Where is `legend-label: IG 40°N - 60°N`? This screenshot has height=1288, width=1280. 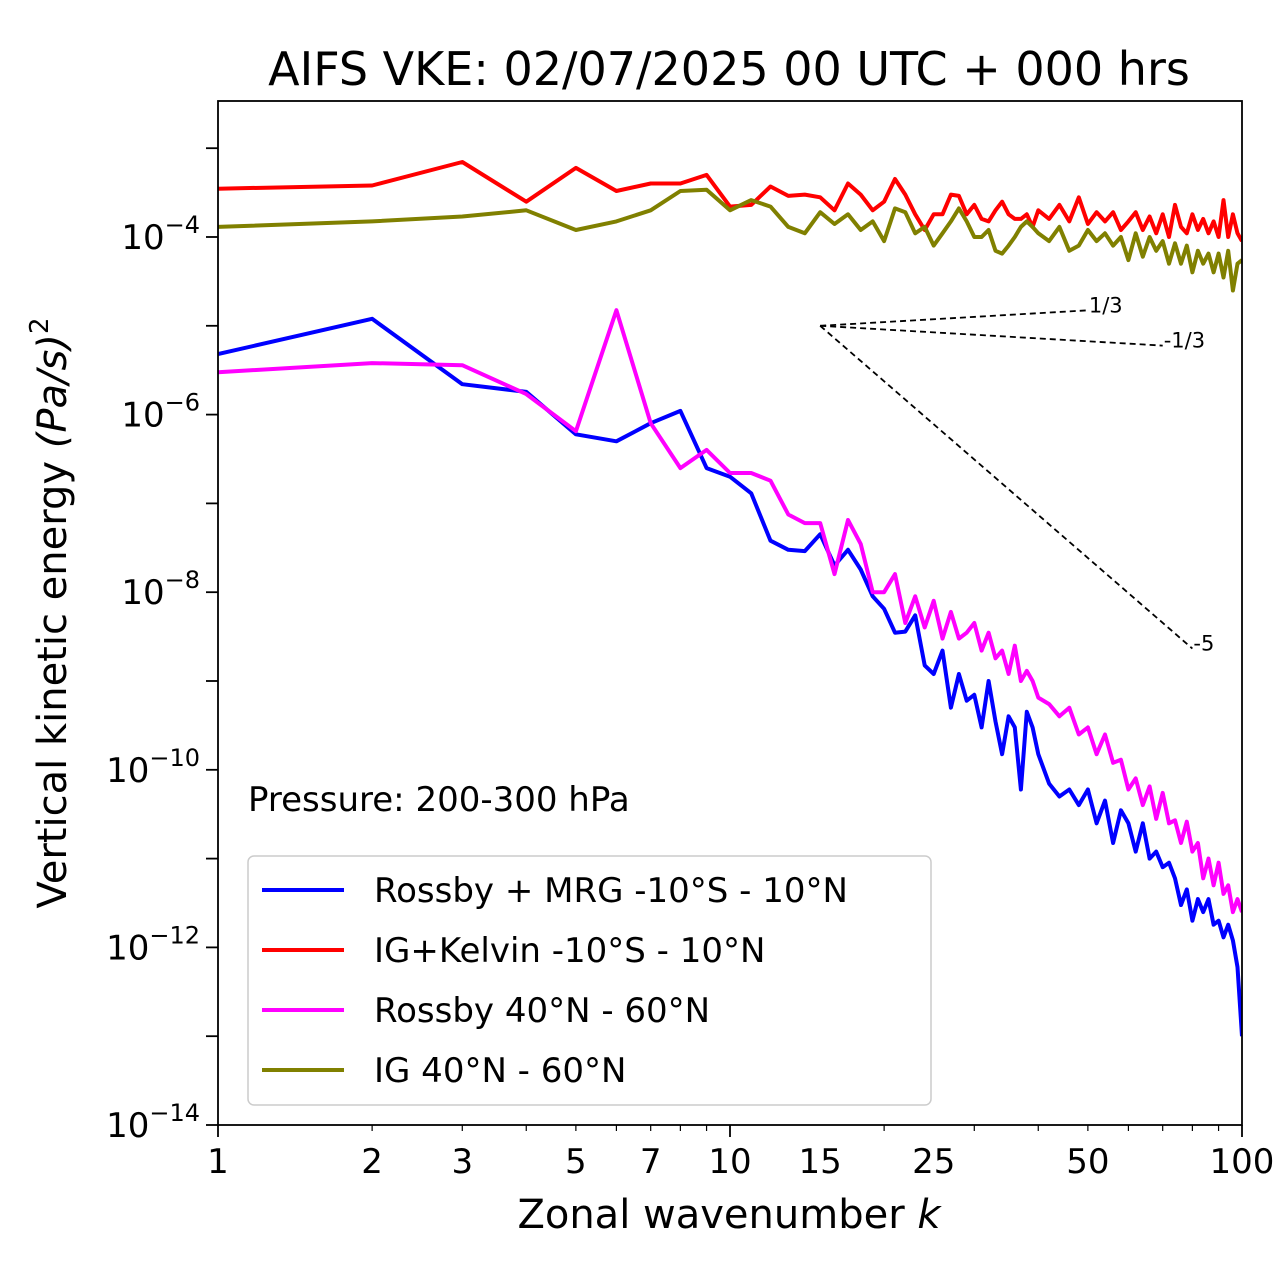
legend-label: IG 40°N - 60°N is located at coordinates (500, 1071).